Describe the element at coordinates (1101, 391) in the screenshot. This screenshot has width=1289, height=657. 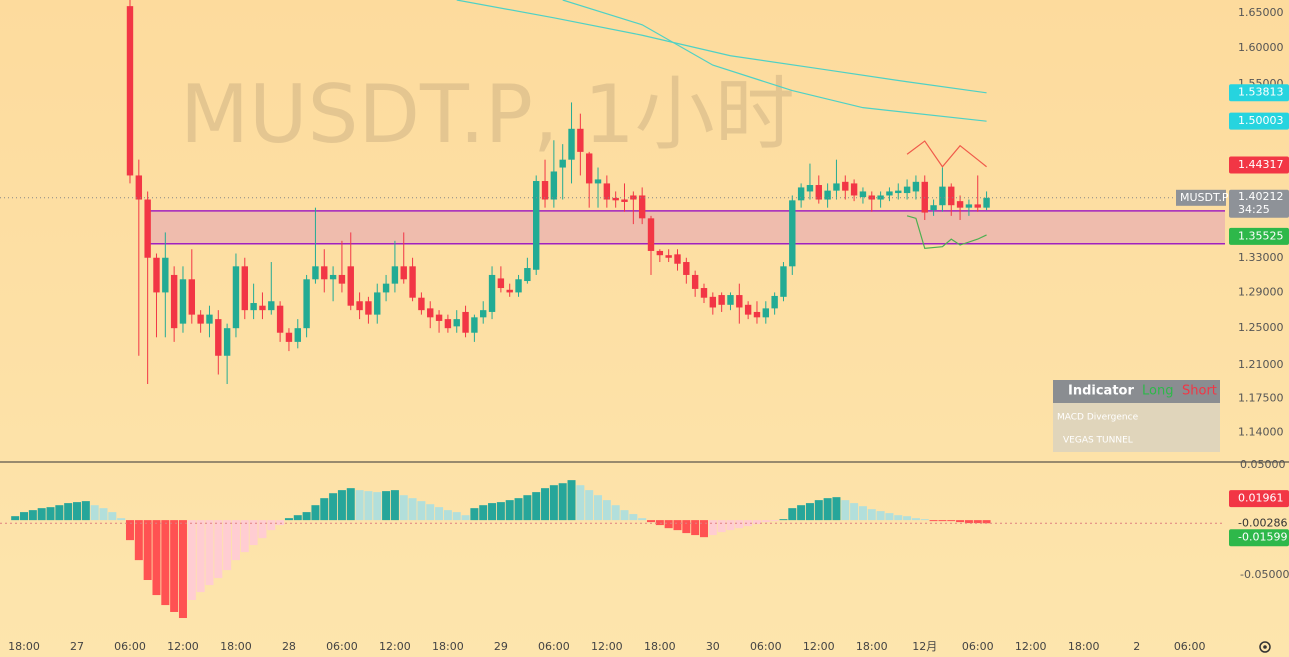
I see `legend-title: Indicator` at that location.